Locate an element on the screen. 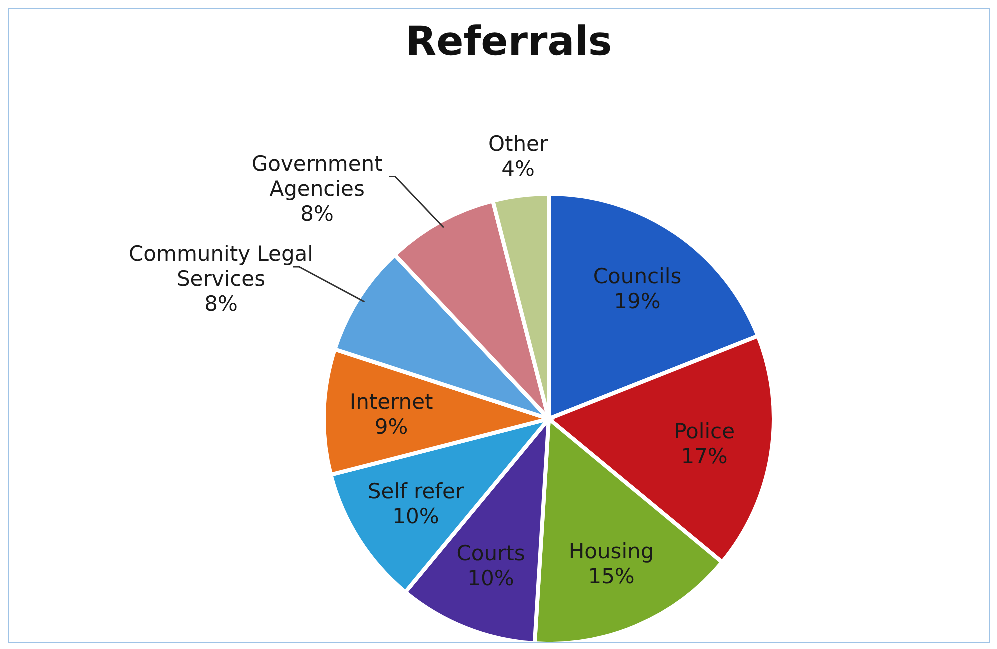 This screenshot has width=997, height=649. slice-label: Councils is located at coordinates (637, 276).